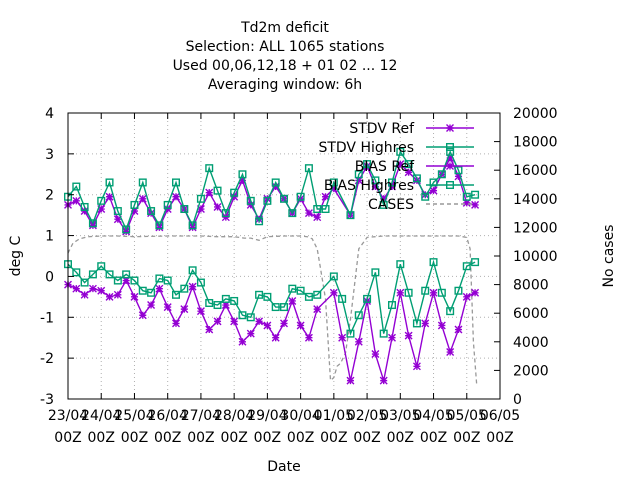  I want to click on y-tick-label: 1, so click(49, 237).